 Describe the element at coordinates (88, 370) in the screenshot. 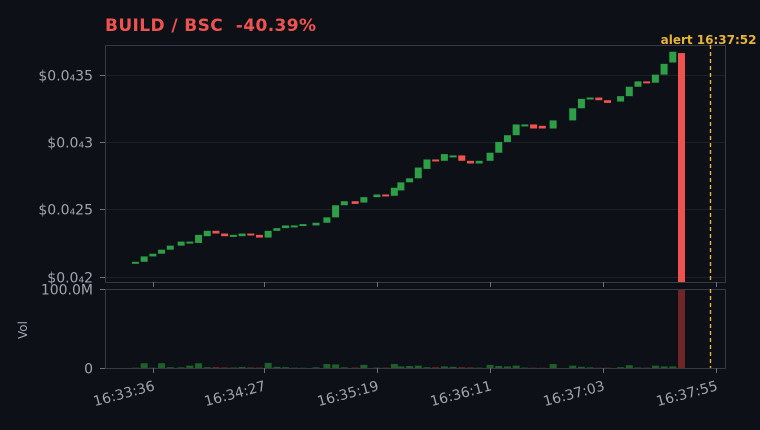

I see `volume-tick-label: 0` at that location.